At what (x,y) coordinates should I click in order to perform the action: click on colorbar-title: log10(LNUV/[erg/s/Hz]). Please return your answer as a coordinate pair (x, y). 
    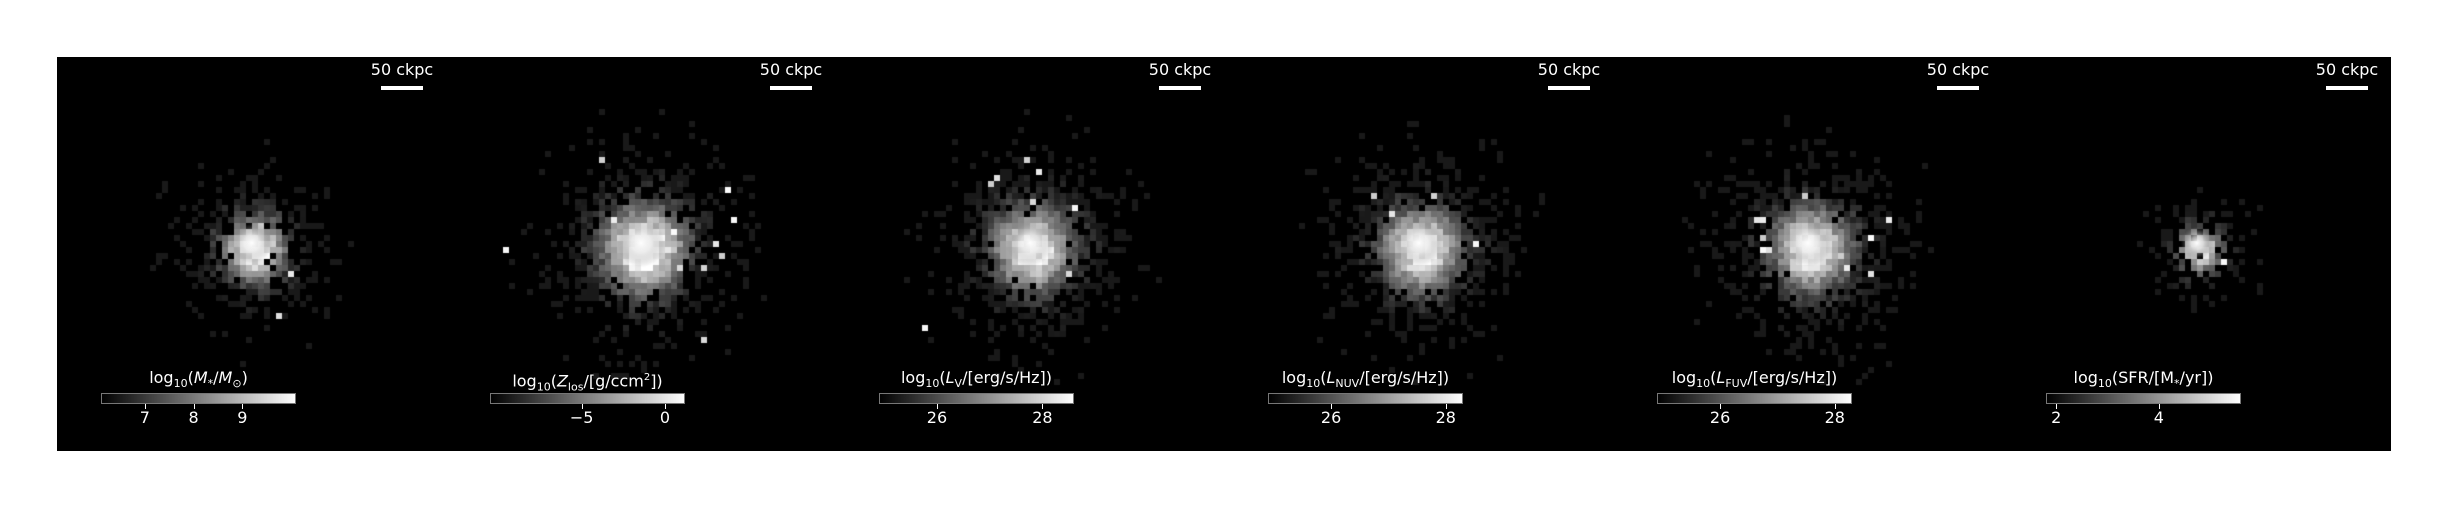
    Looking at the image, I should click on (1365, 379).